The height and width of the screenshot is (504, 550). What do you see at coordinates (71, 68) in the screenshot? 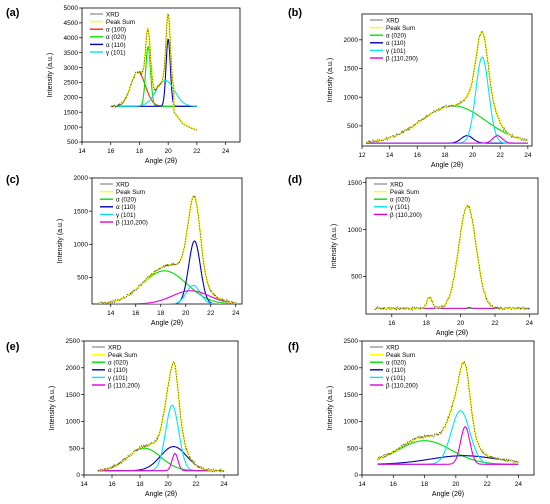
I see `y-tick-label: 3000` at bounding box center [71, 68].